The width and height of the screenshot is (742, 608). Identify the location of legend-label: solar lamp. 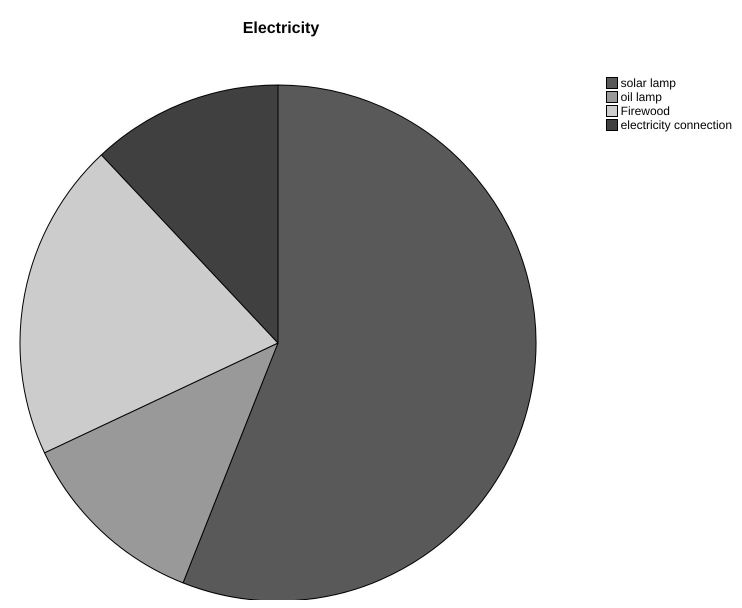
(648, 83).